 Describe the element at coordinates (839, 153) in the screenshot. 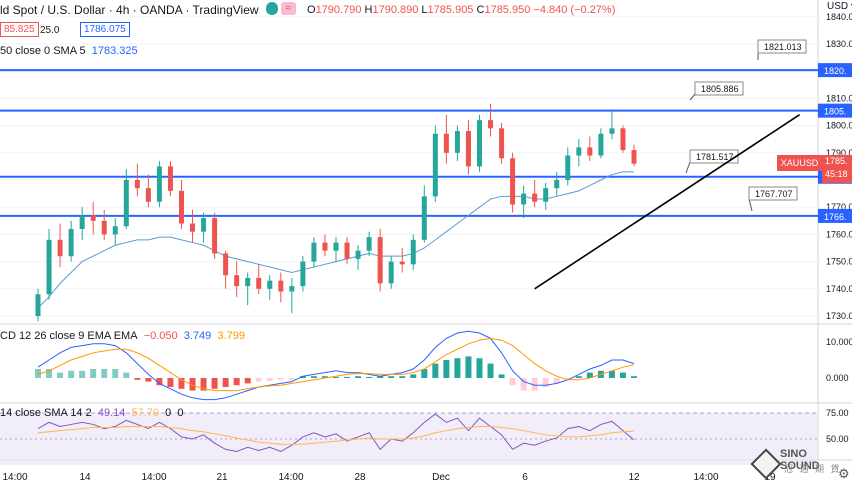

I see `price-tick-label: 1790.0` at that location.